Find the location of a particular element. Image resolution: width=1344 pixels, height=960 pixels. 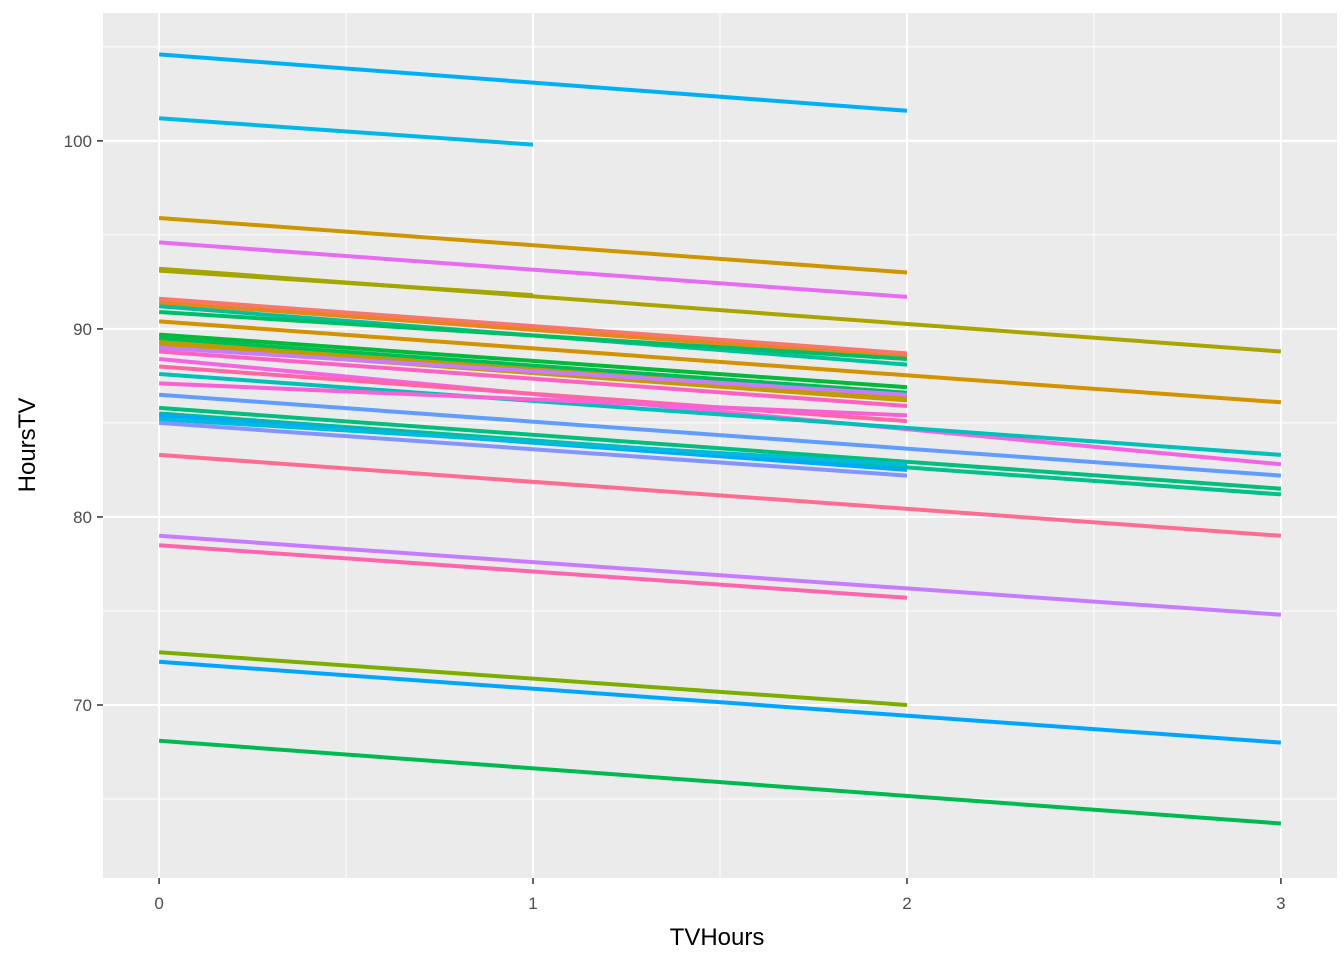

y-axis: 70 80 90 100 is located at coordinates (83, 423).